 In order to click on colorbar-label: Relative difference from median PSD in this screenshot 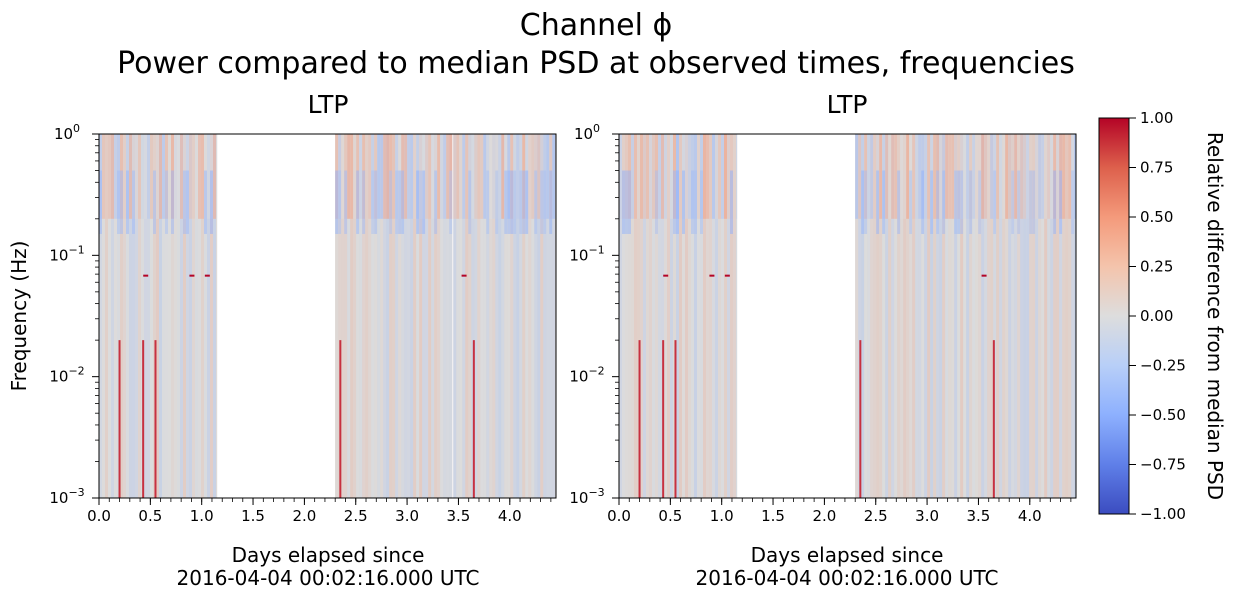, I will do `click(1215, 316)`.